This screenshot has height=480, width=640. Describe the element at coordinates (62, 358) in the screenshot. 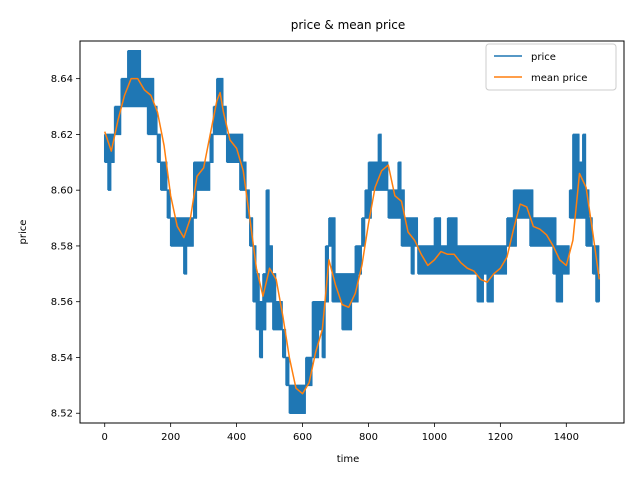

I see `y-tick-label: 8.54` at that location.